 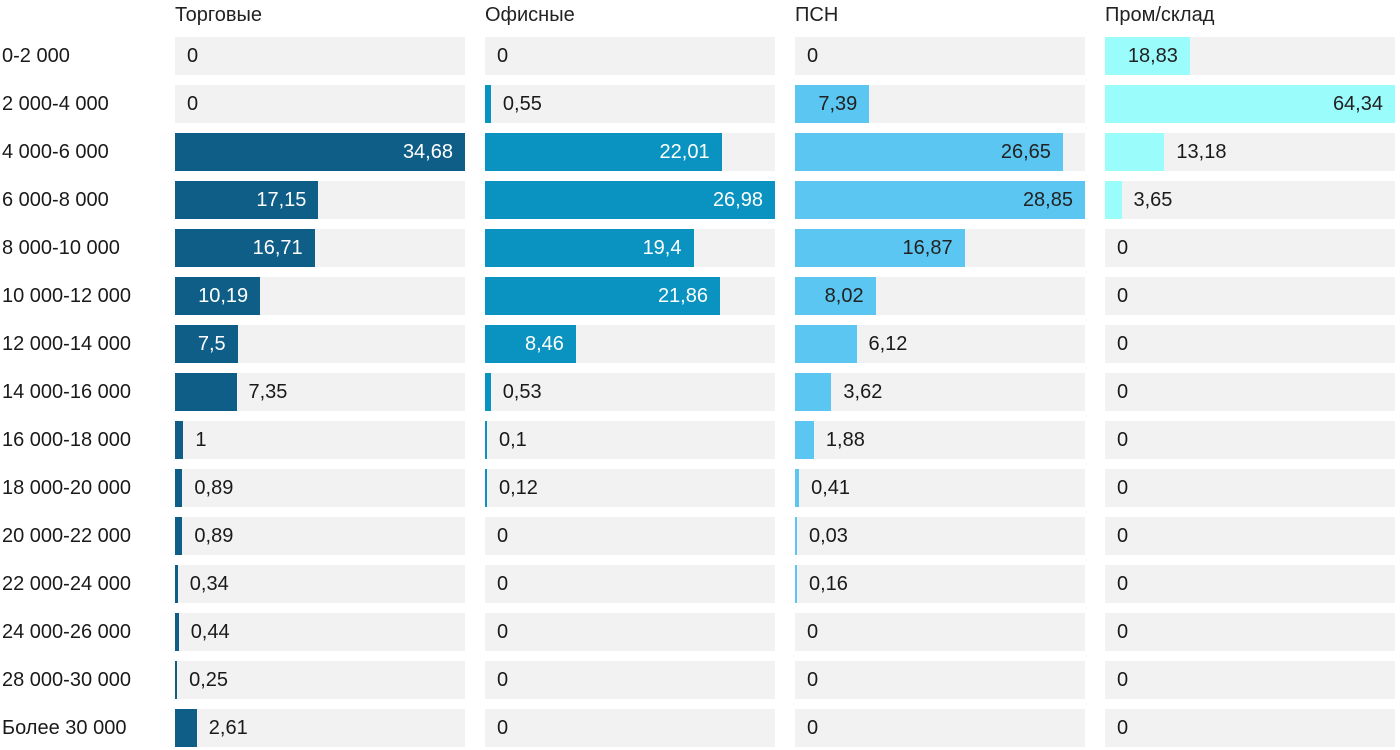 I want to click on chart-row: 28 000-30 000 0,25 0 0 0, so click(x=700, y=680).